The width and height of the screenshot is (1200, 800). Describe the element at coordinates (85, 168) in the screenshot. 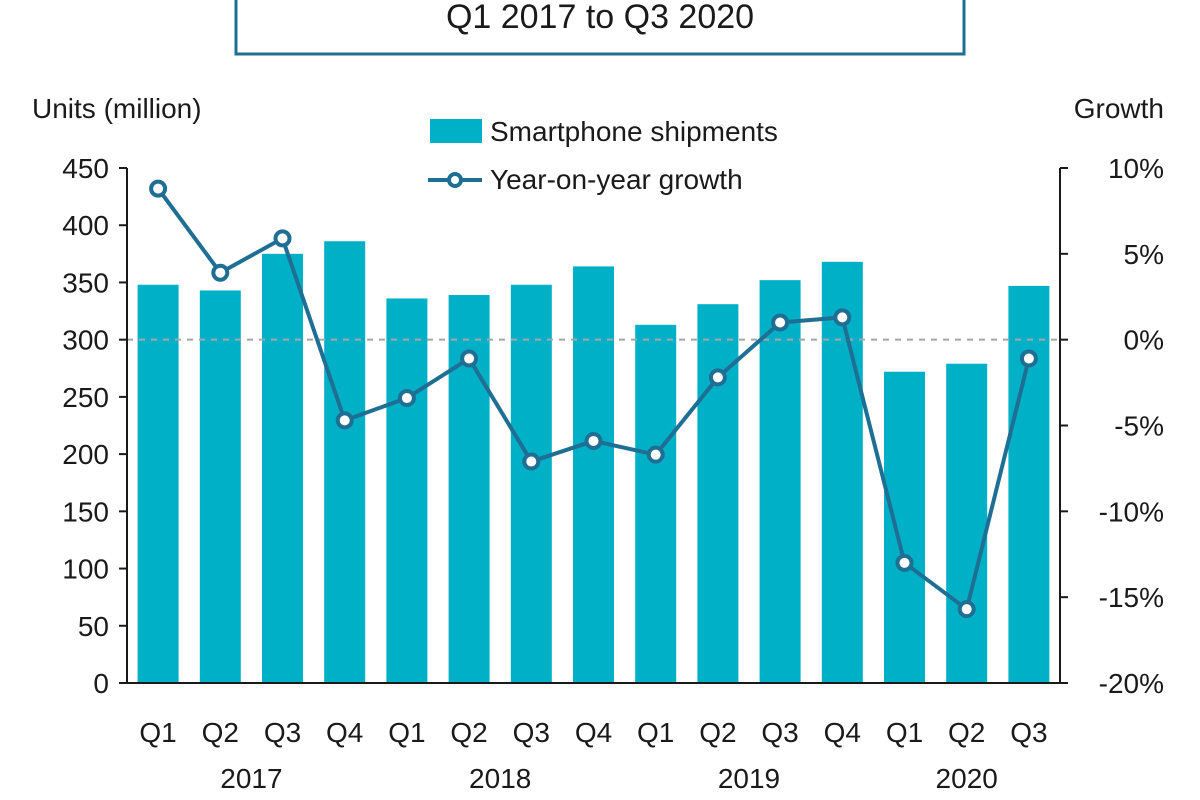

I see `left-tick-label: 450` at that location.